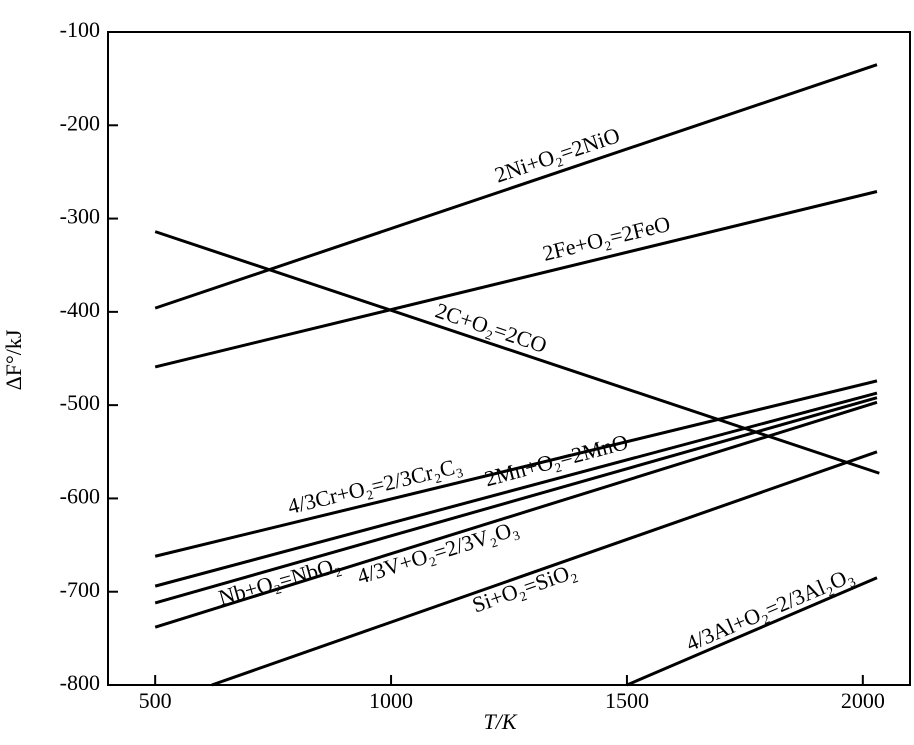 The width and height of the screenshot is (914, 745). What do you see at coordinates (500, 721) in the screenshot?
I see `x-axis-label: T/K` at bounding box center [500, 721].